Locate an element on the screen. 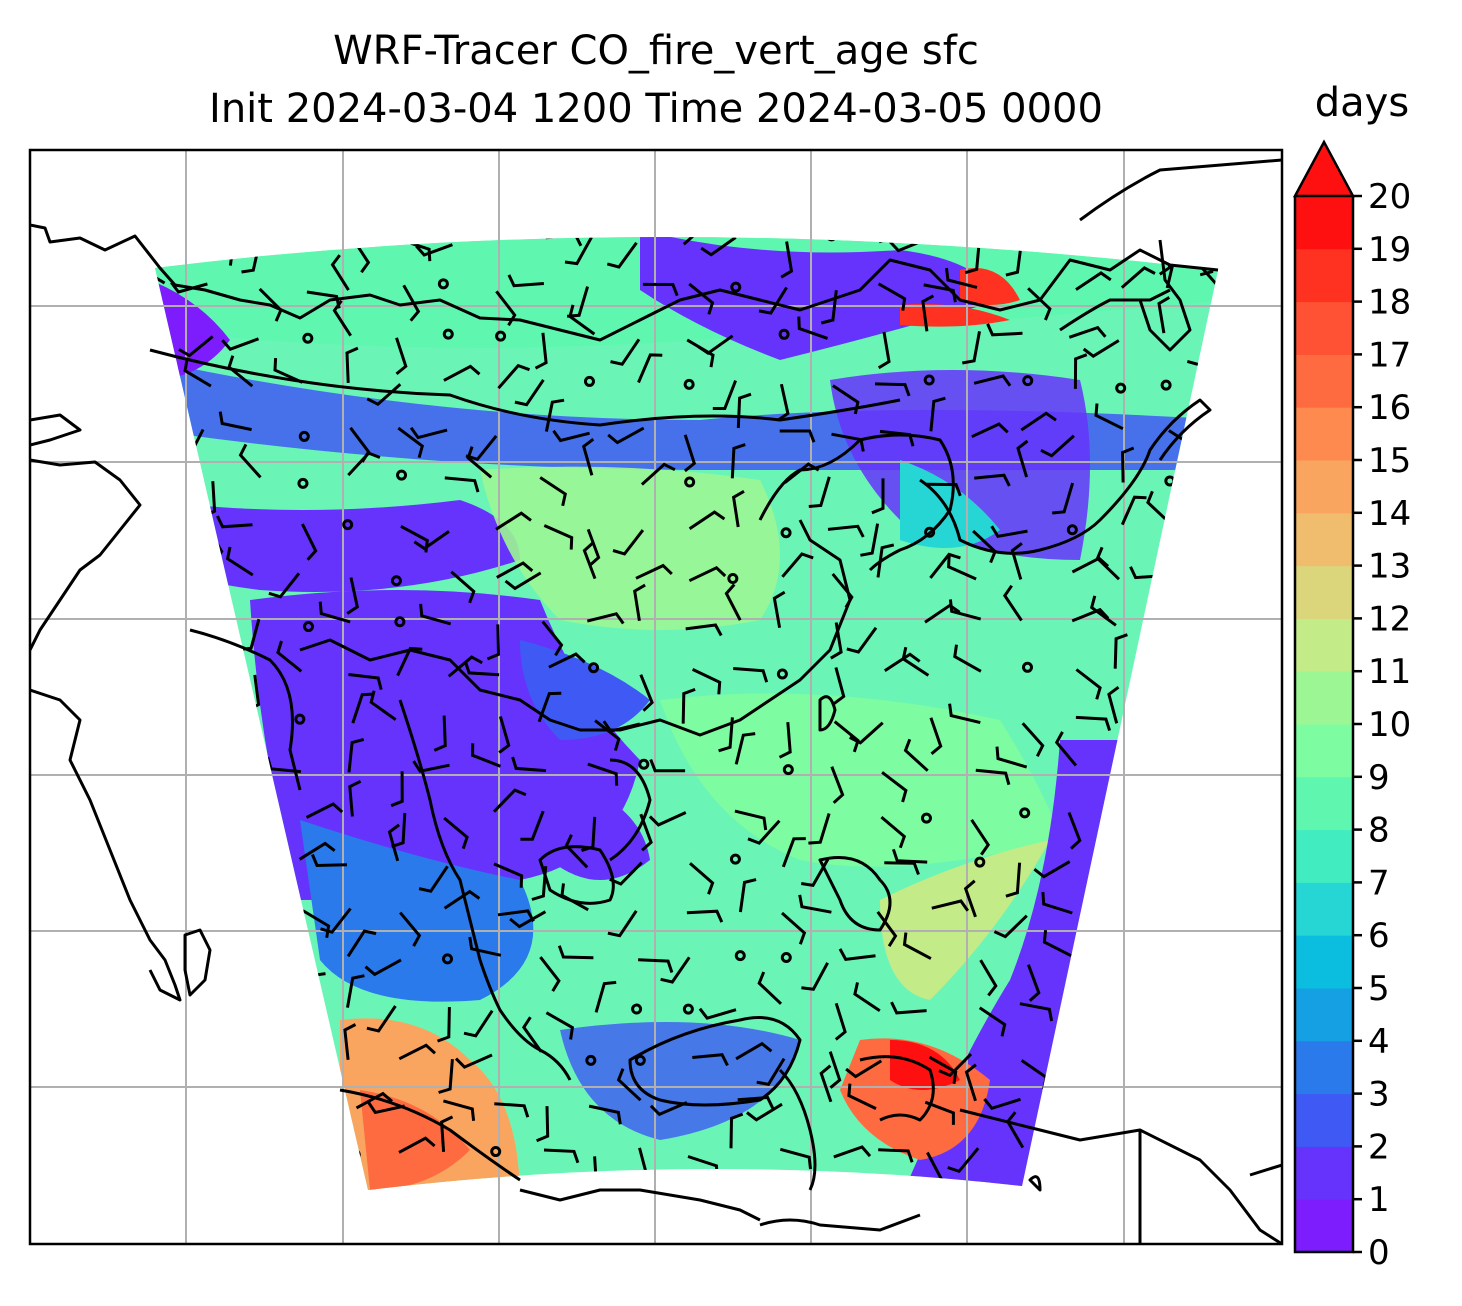 Image resolution: width=1462 pixels, height=1306 pixels. colorbar-tick-label: 0 is located at coordinates (1379, 1253).